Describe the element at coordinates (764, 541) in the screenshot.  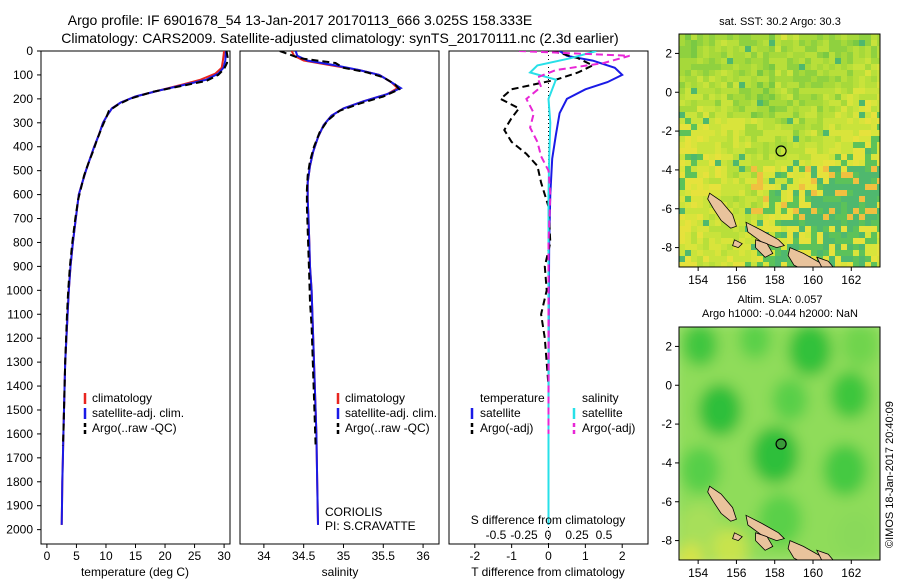
I see `island-landmass` at that location.